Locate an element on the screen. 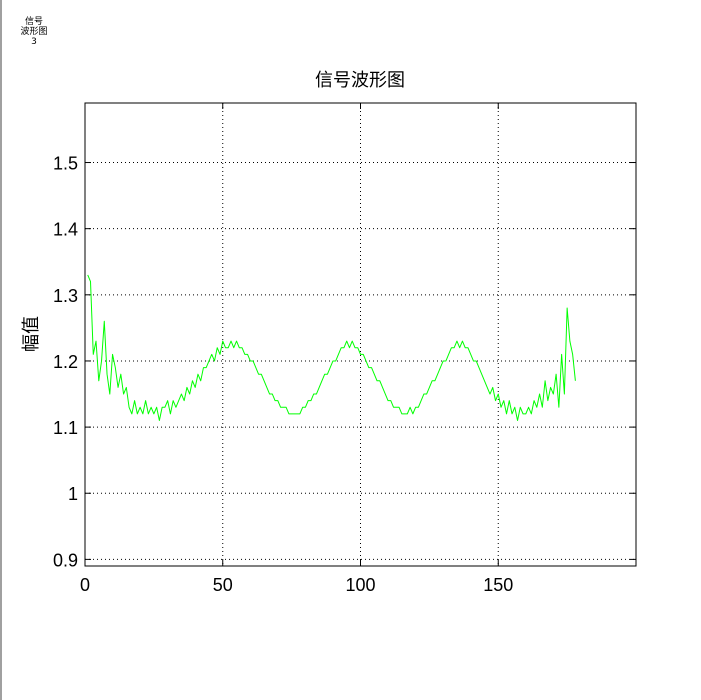  x-tick-label: 0 is located at coordinates (85, 585).